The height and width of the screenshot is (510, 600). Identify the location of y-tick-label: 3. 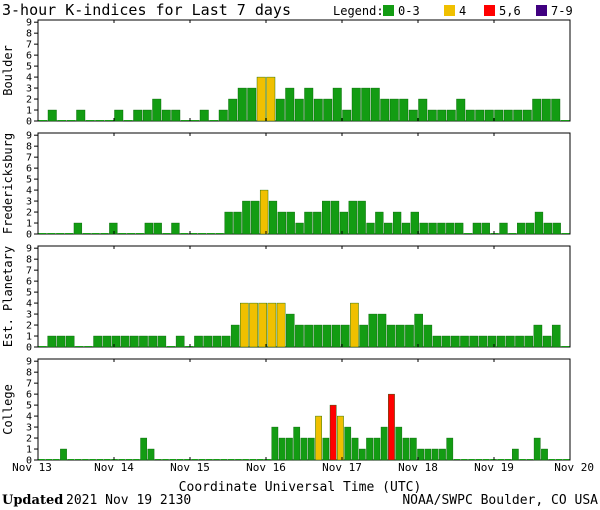
(29, 315).